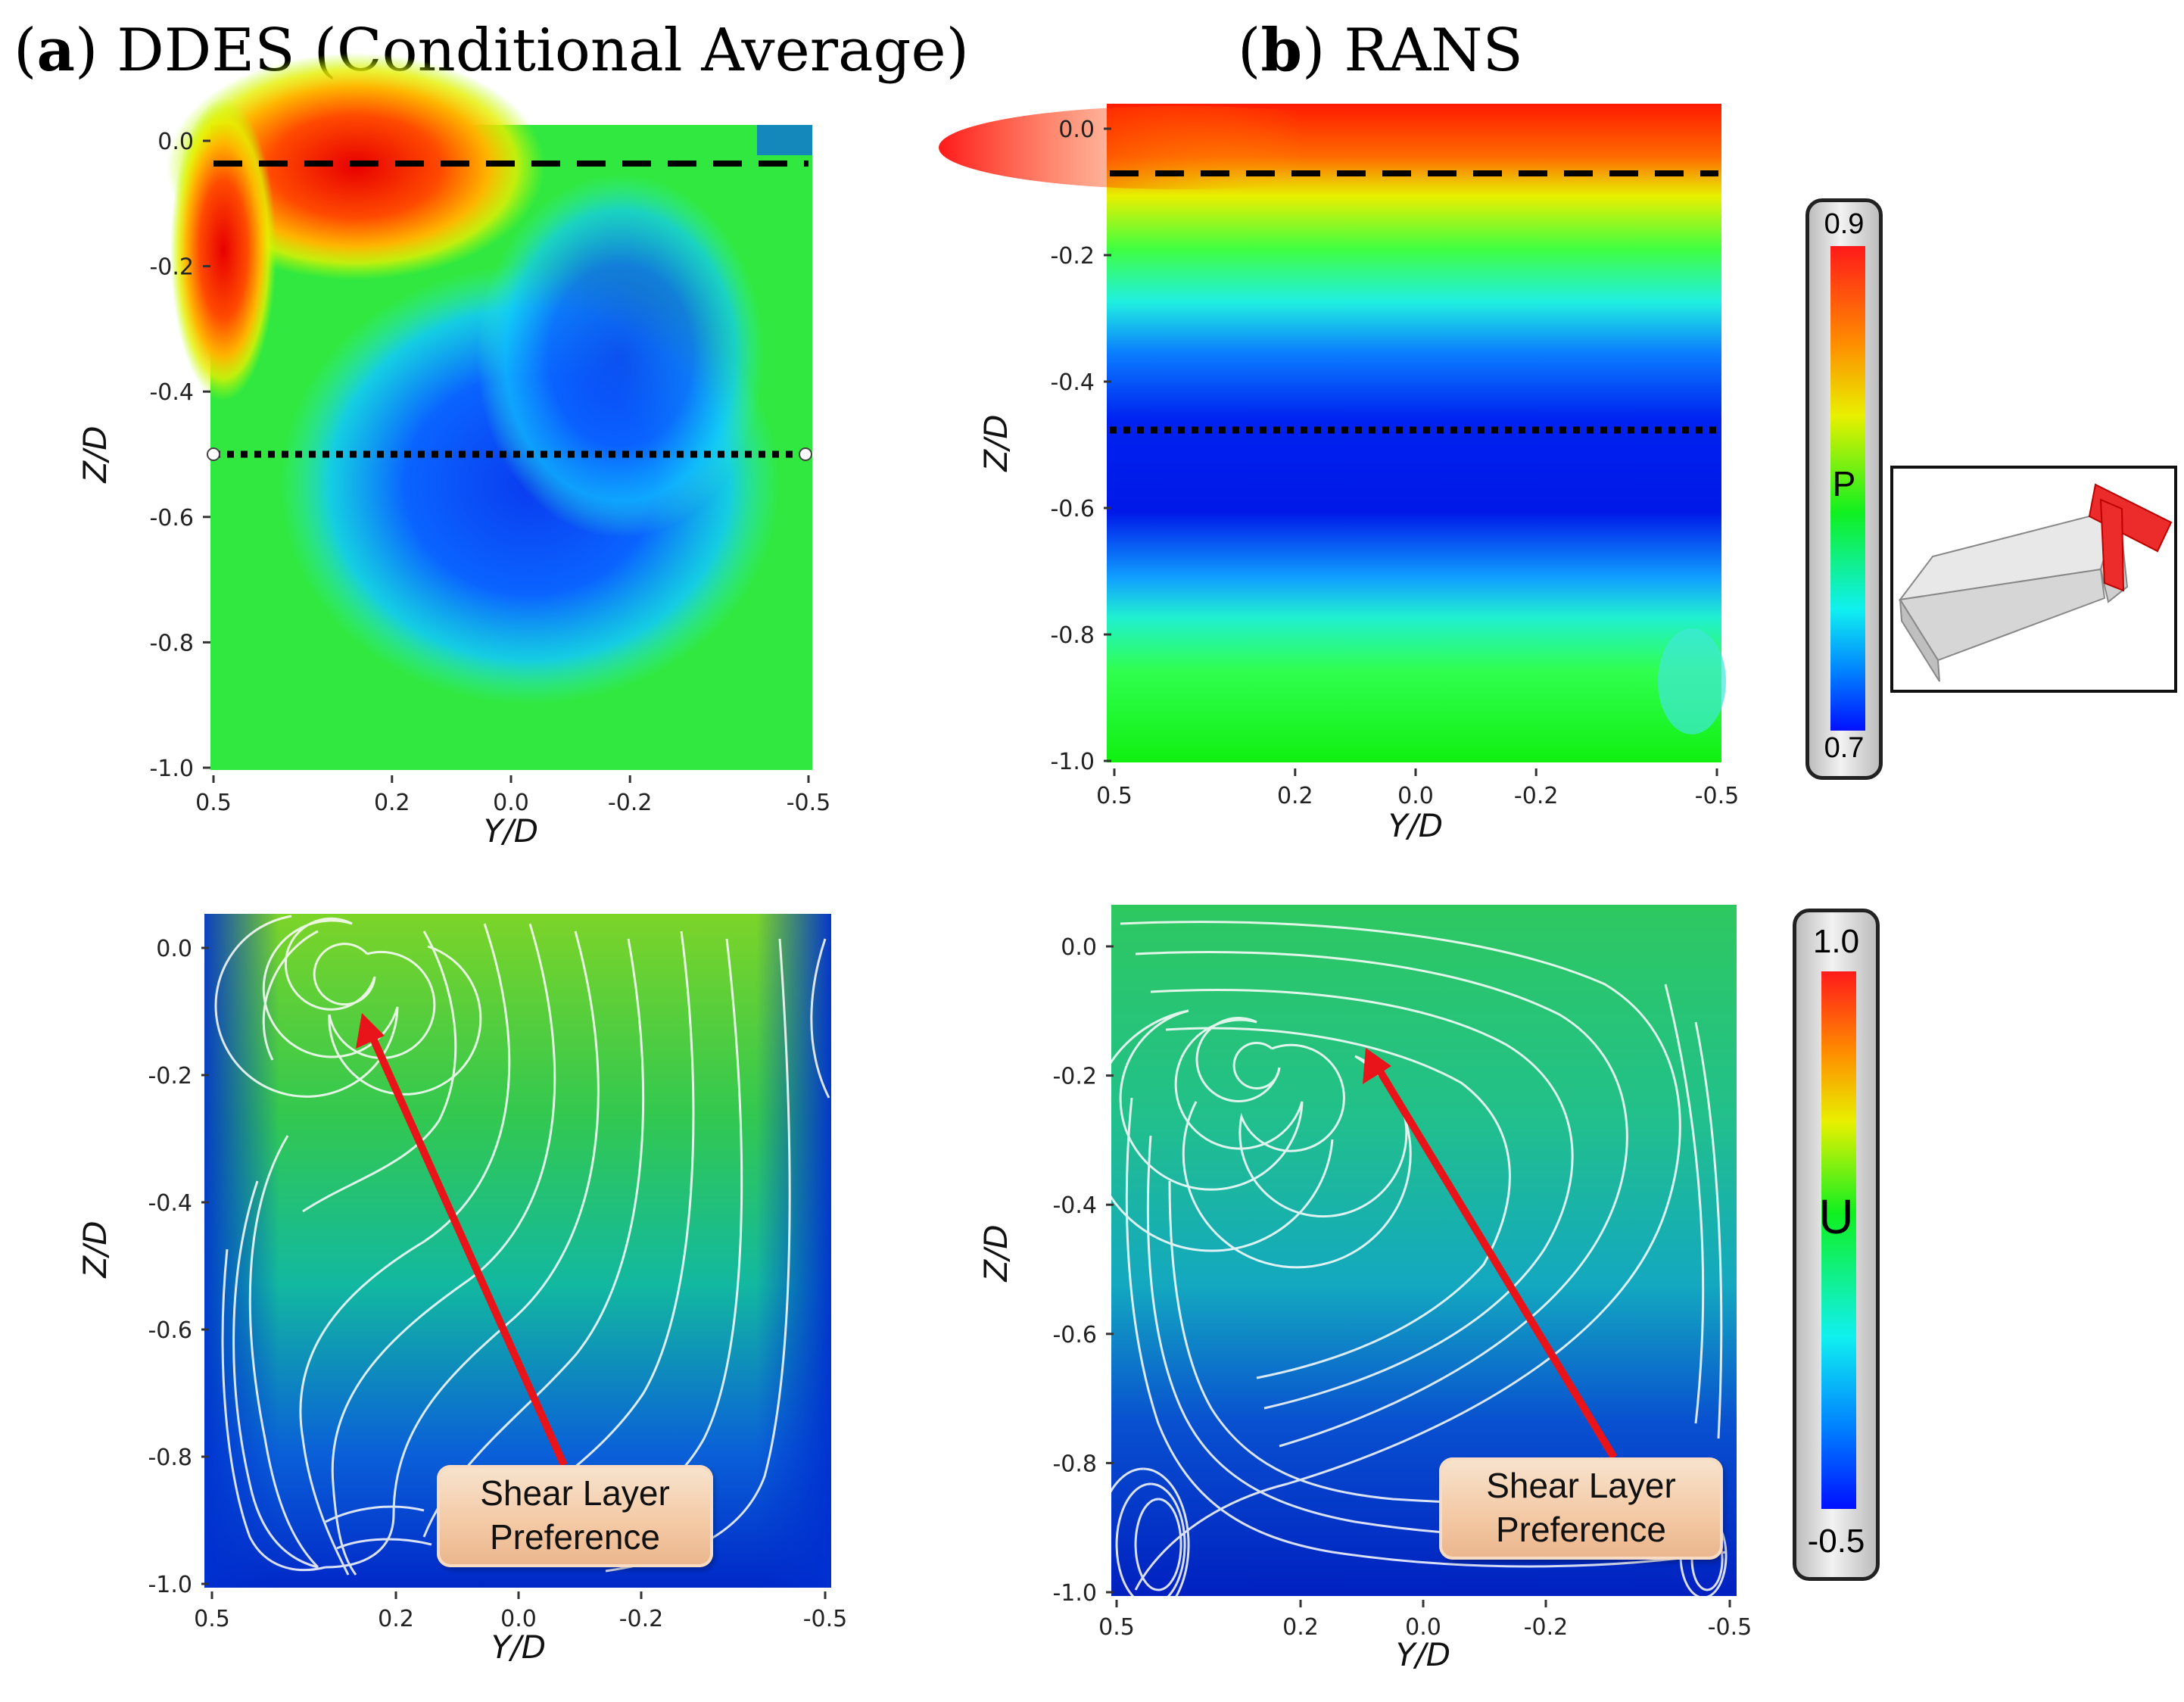 The image size is (2184, 1702). Describe the element at coordinates (518, 1647) in the screenshot. I see `x-axis-label-a-bottom: Y/D` at that location.